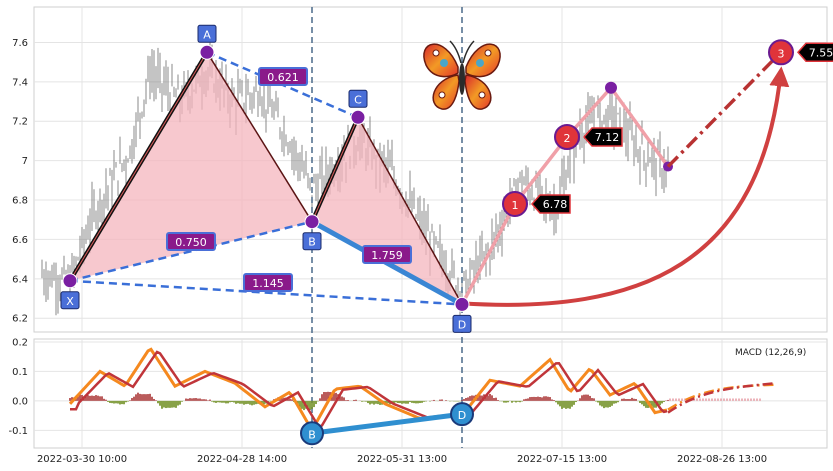 This screenshot has height=471, width=833. I want to click on target-2-value-box, so click(602, 137).